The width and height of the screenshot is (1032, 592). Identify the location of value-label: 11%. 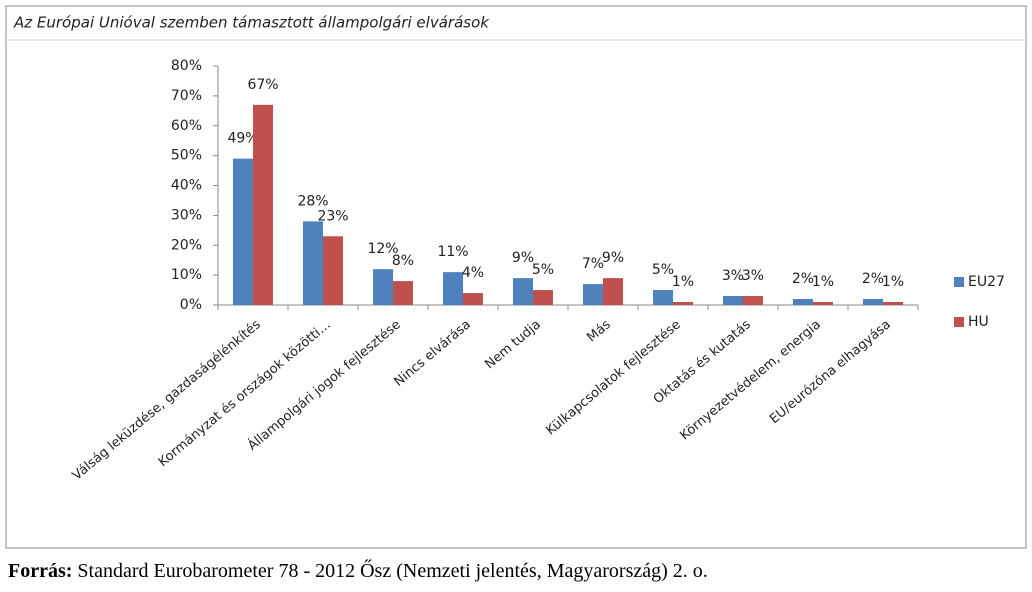
(452, 252).